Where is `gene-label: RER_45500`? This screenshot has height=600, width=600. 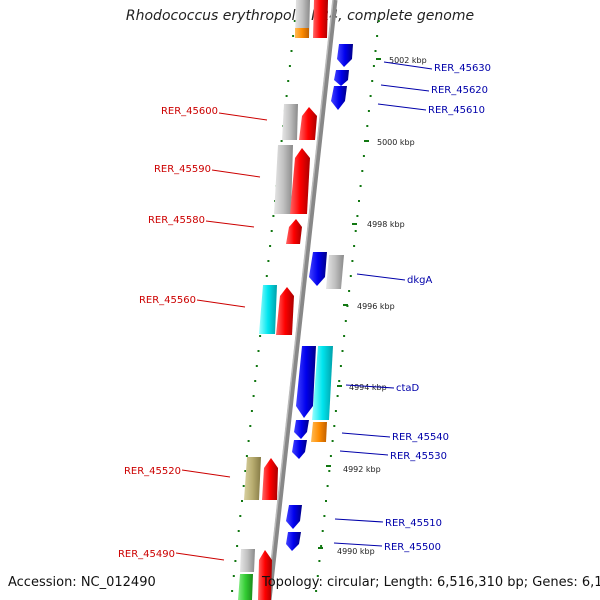
gene-label: RER_45500 is located at coordinates (412, 547).